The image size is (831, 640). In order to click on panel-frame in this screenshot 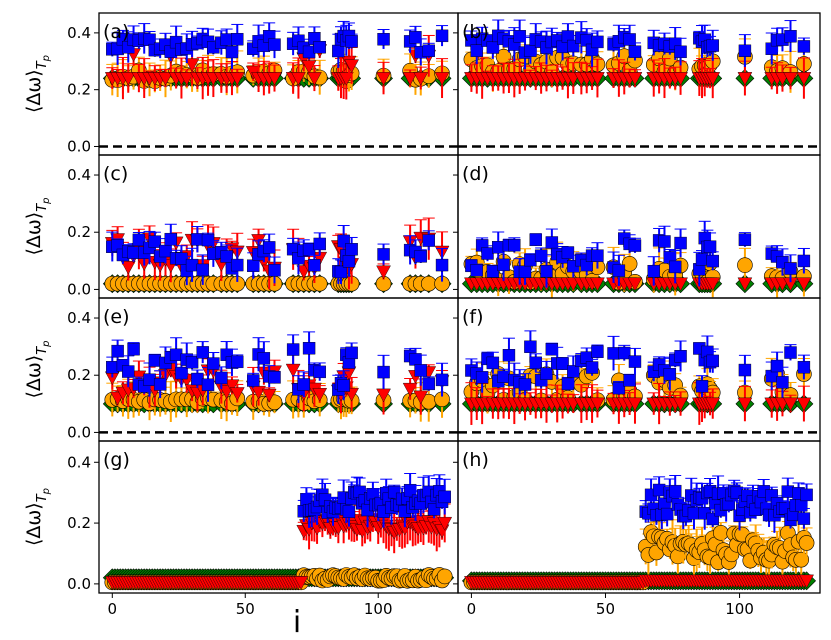, I will do `click(639, 369)`.